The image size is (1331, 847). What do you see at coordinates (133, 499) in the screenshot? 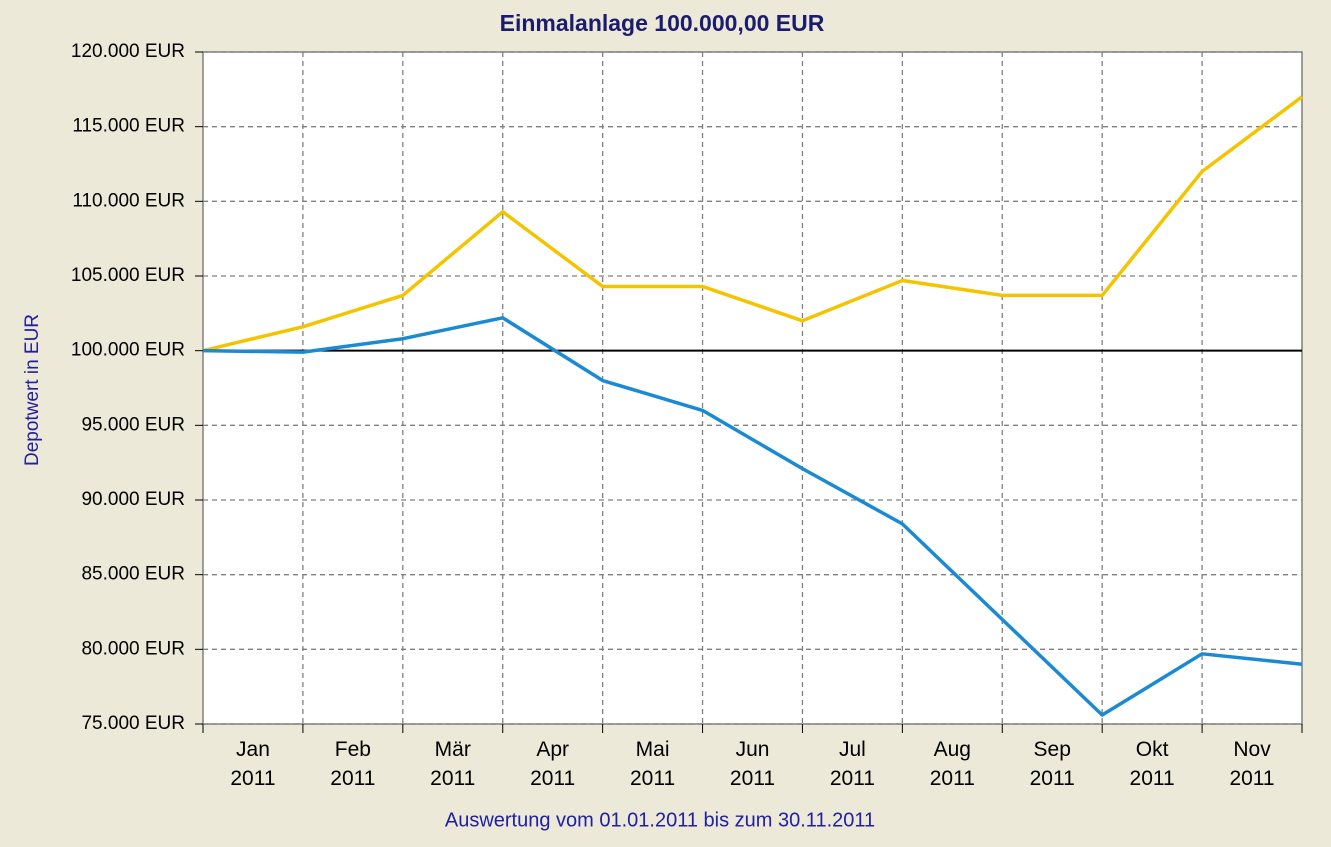
I see `y-tick-label: 90.000 EUR` at bounding box center [133, 499].